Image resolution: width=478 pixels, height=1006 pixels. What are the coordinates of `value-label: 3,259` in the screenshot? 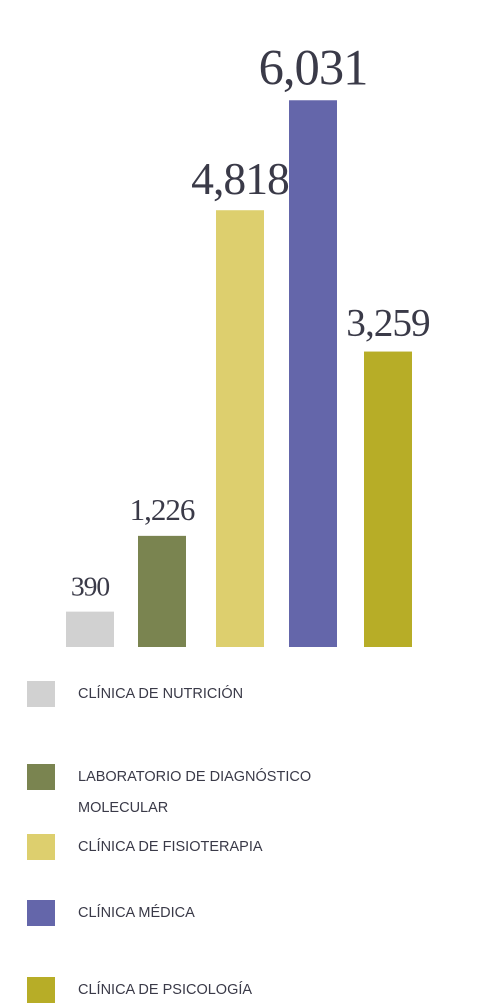 It's located at (388, 323).